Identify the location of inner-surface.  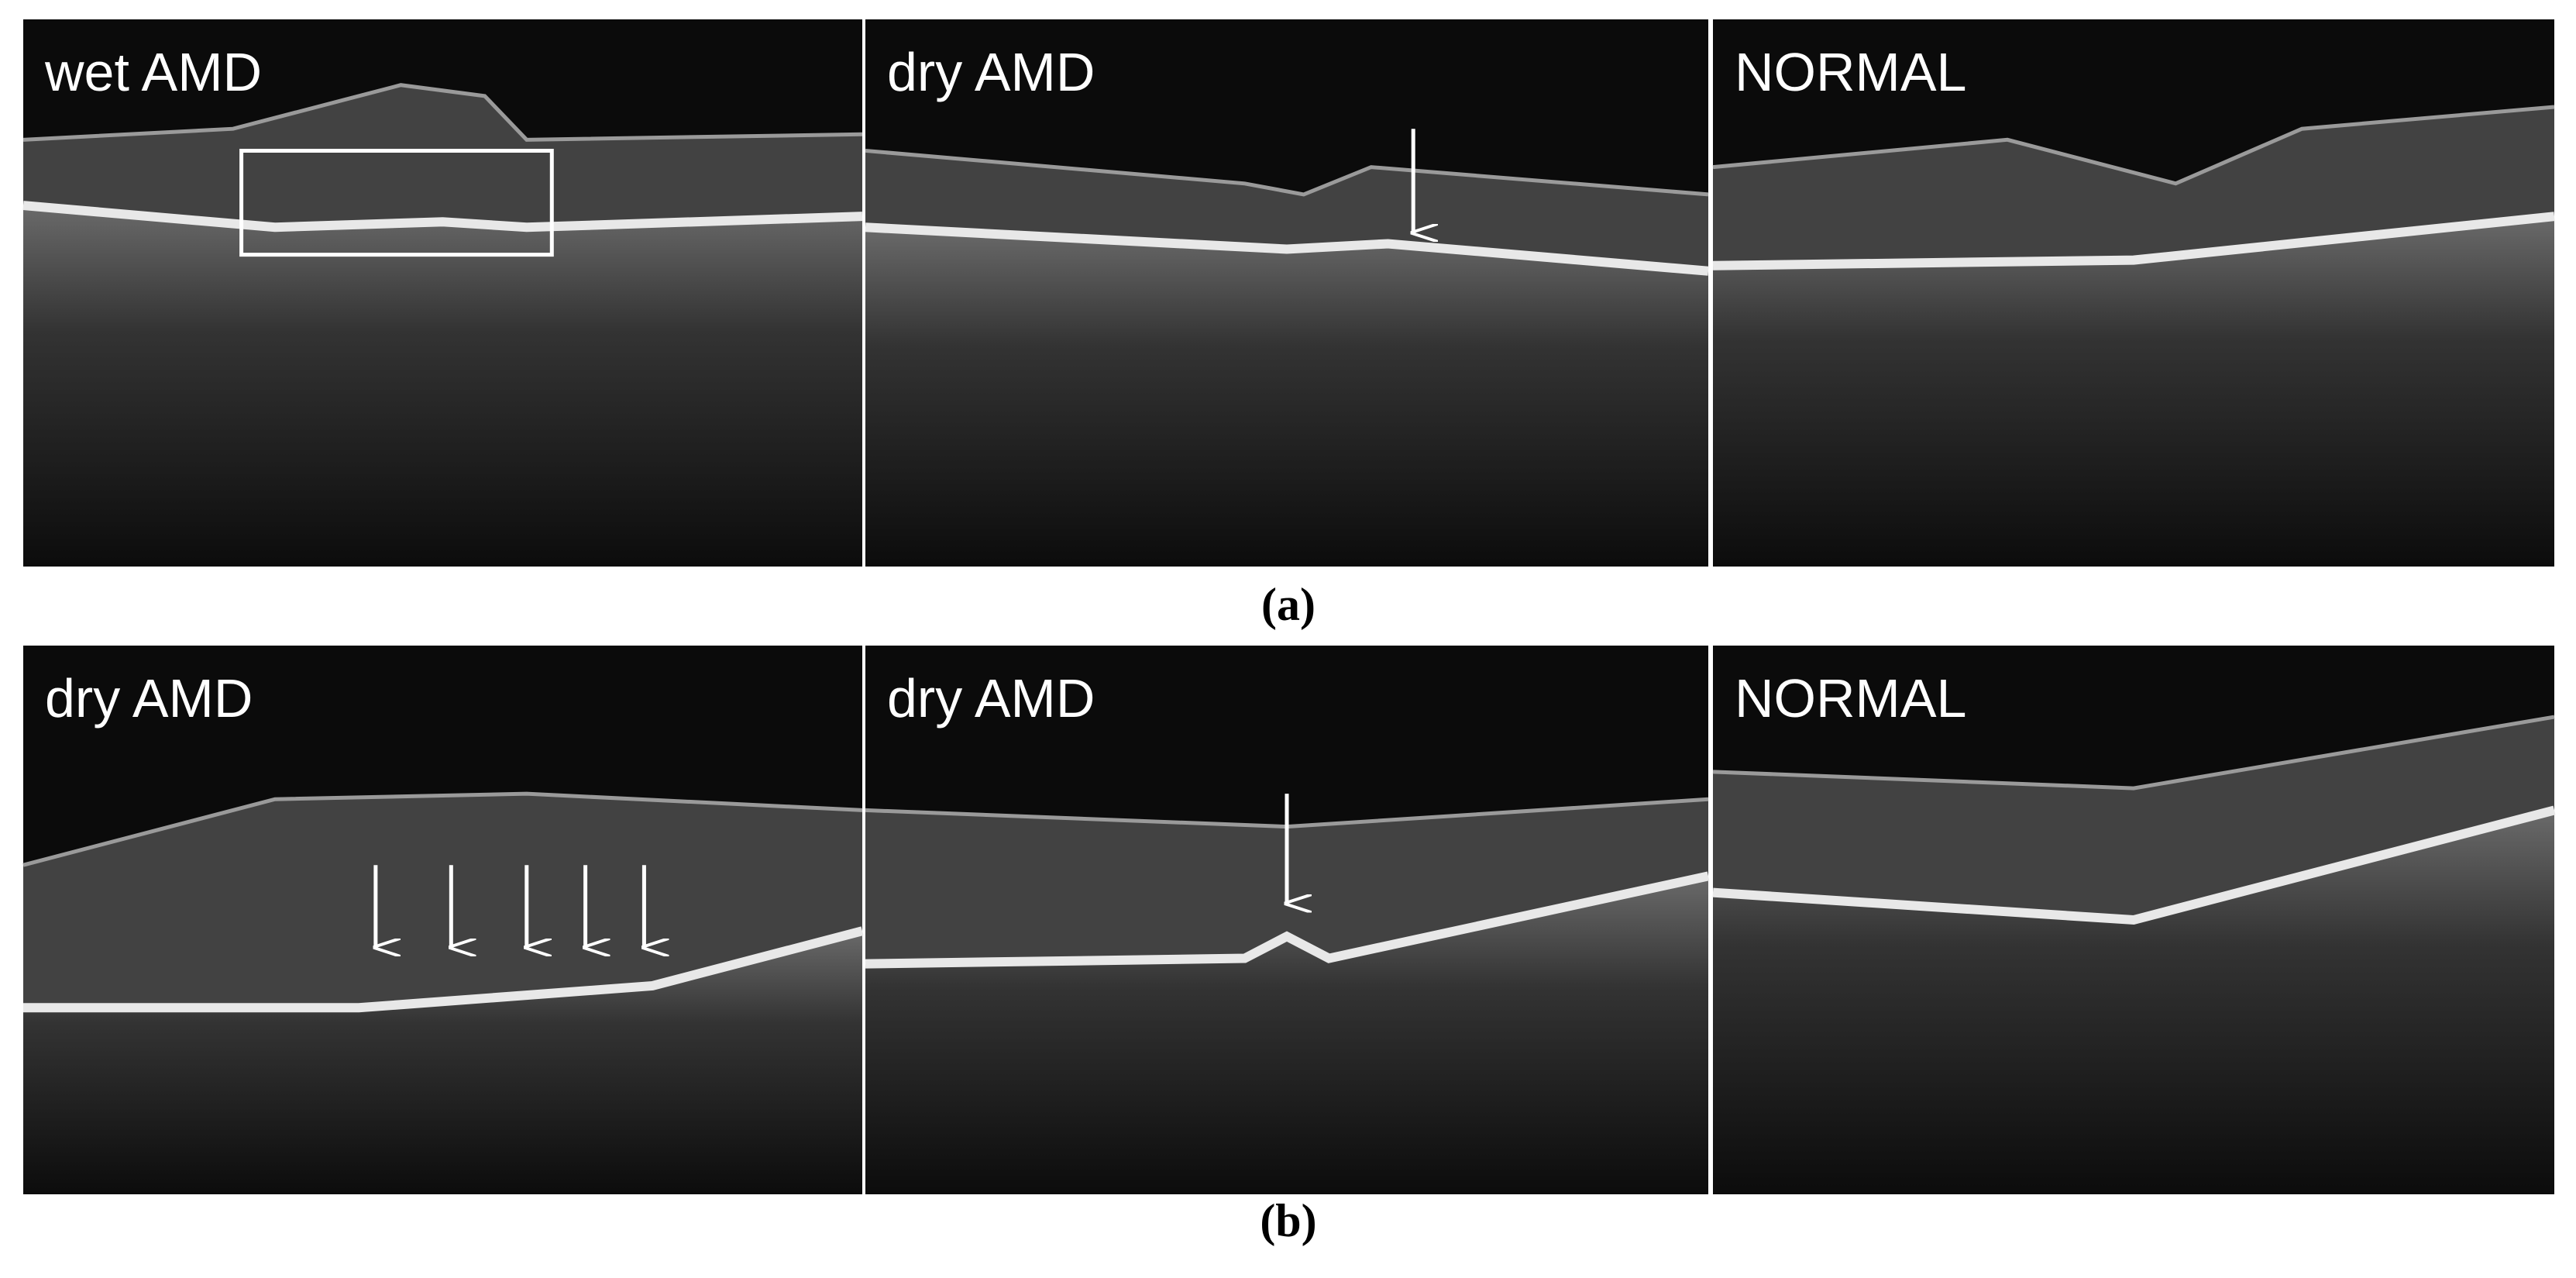
(2133, 753).